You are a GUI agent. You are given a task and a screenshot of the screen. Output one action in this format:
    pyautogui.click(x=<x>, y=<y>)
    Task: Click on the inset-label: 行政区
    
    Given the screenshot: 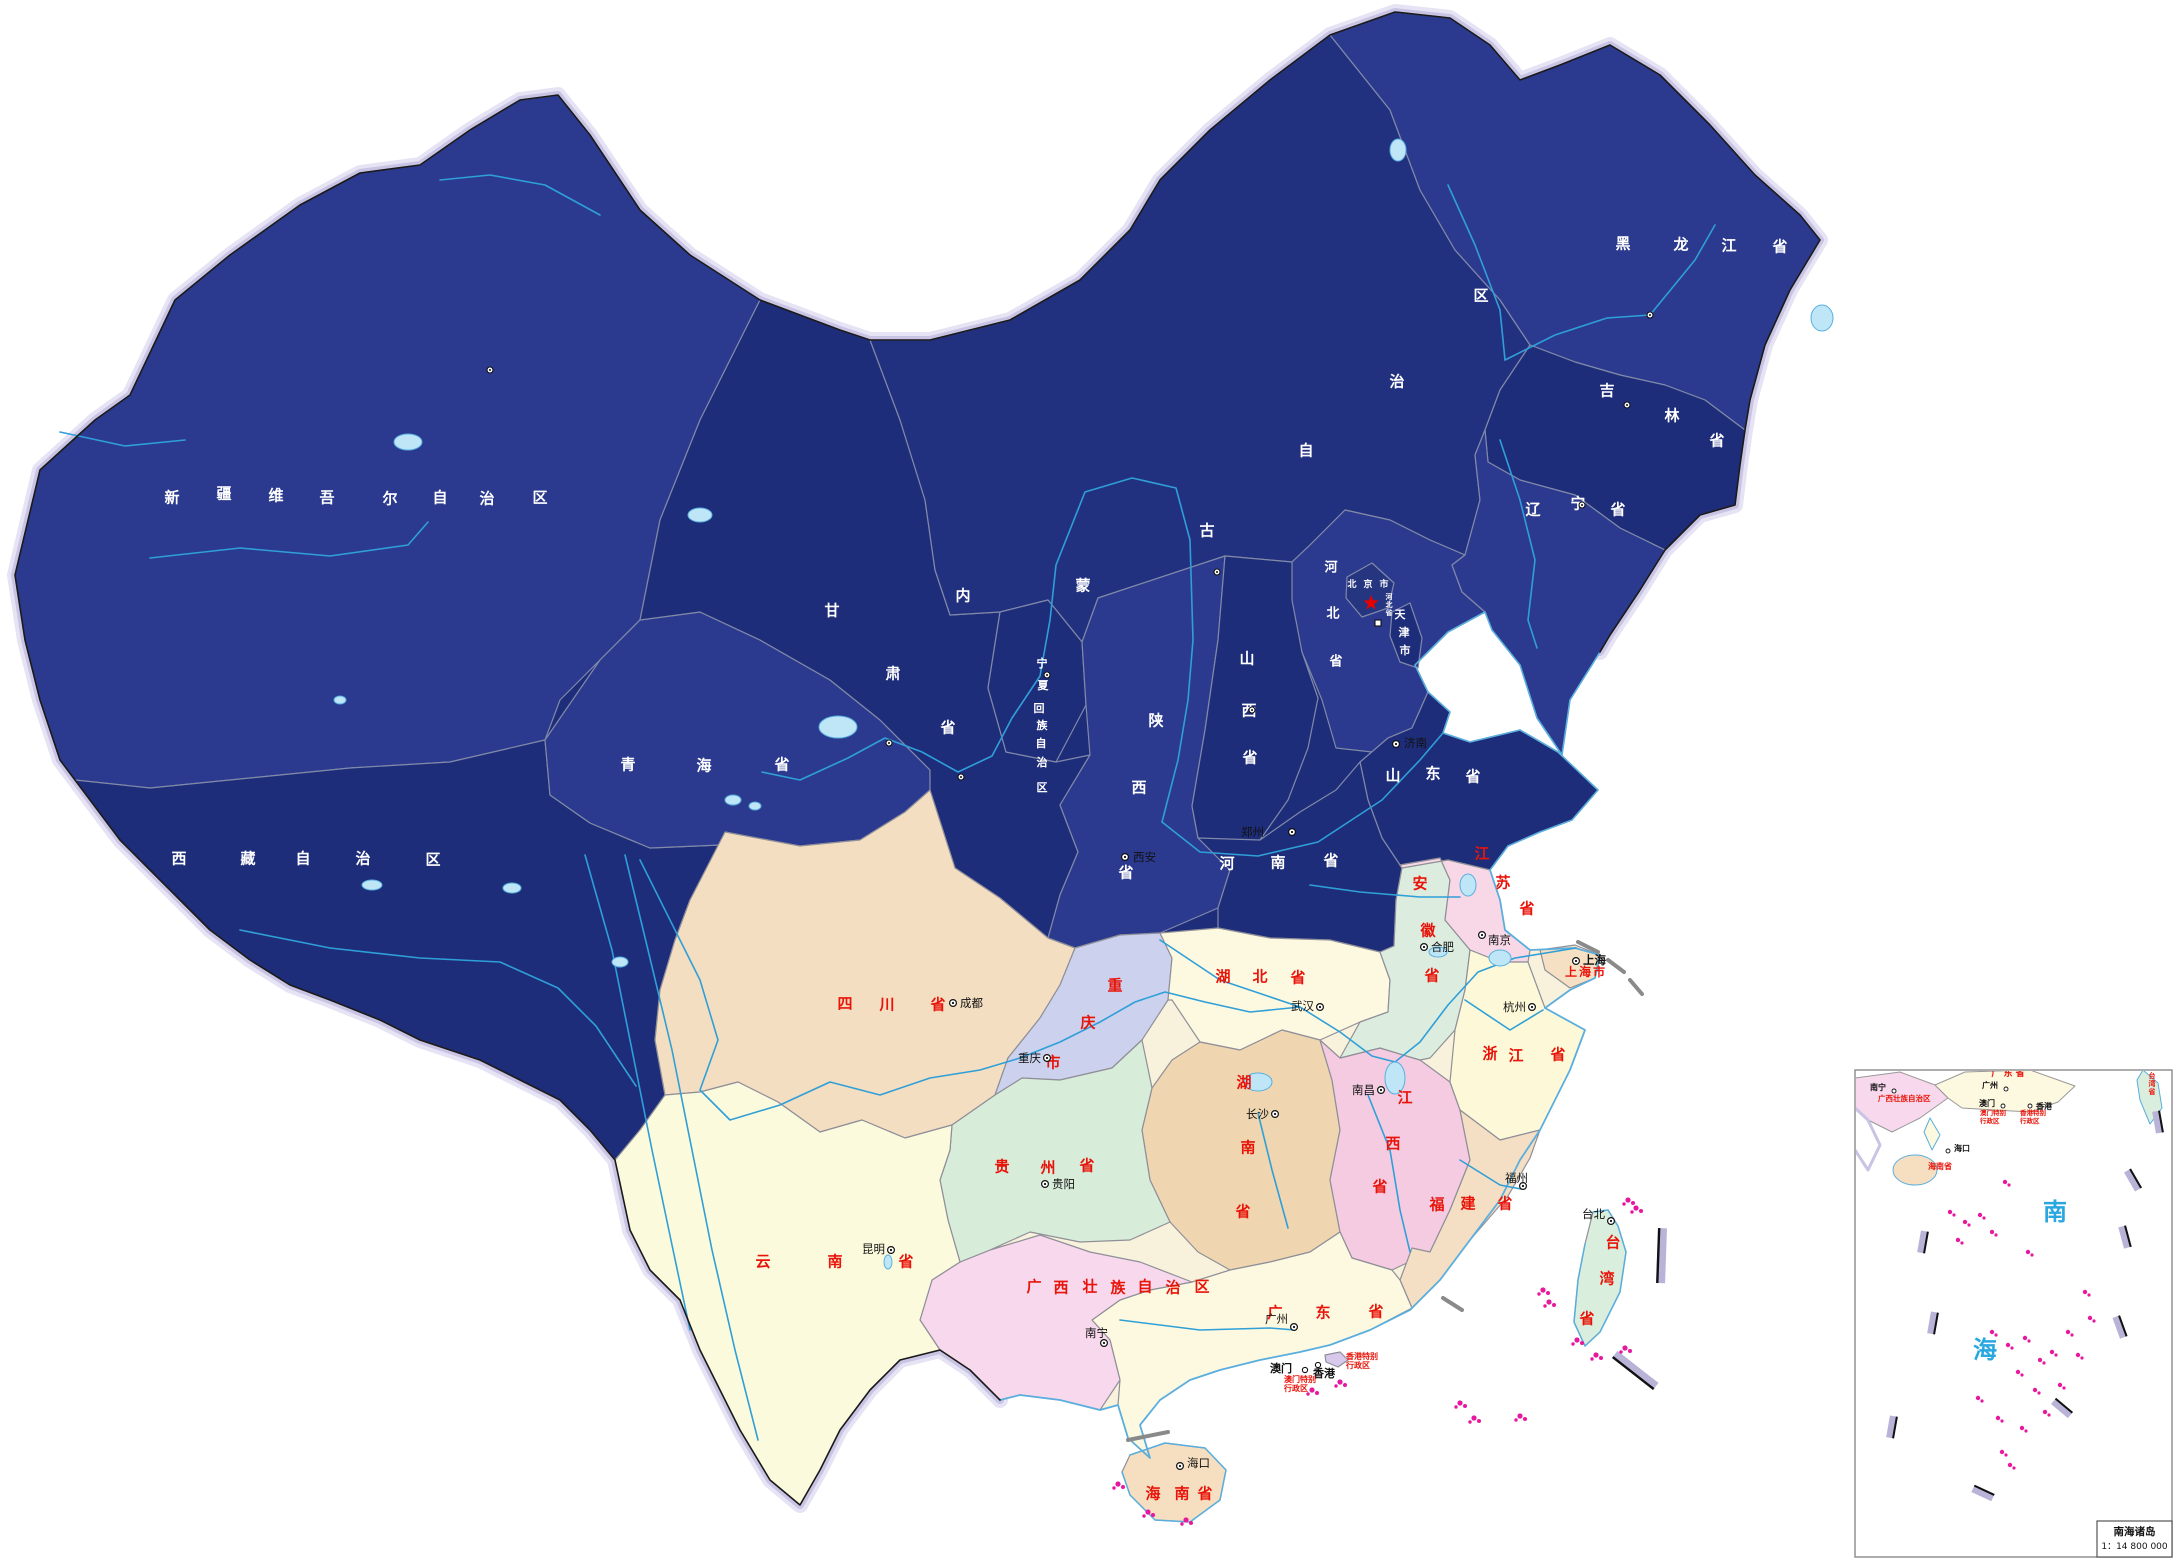 What is the action you would take?
    pyautogui.click(x=2029, y=1120)
    